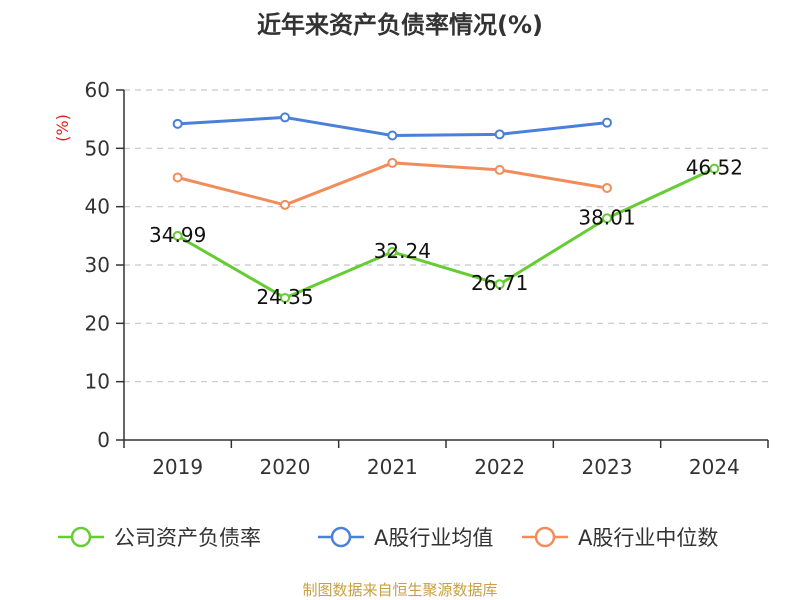  I want to click on y-tick-label: 20, so click(97, 323).